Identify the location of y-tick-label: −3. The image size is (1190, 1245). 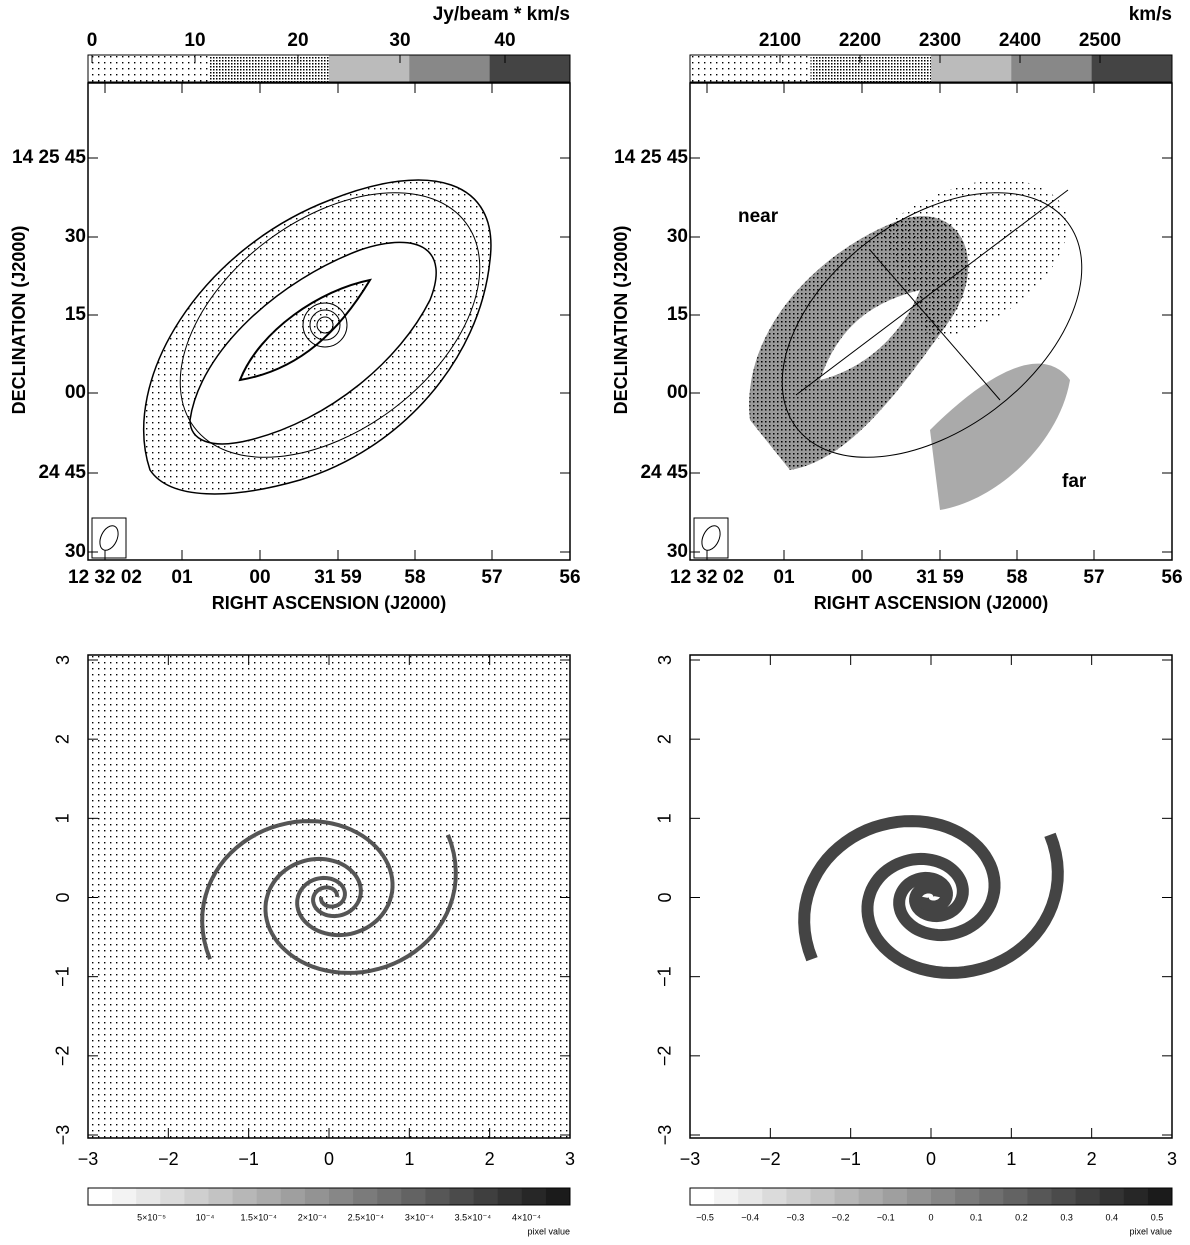
(63, 1135).